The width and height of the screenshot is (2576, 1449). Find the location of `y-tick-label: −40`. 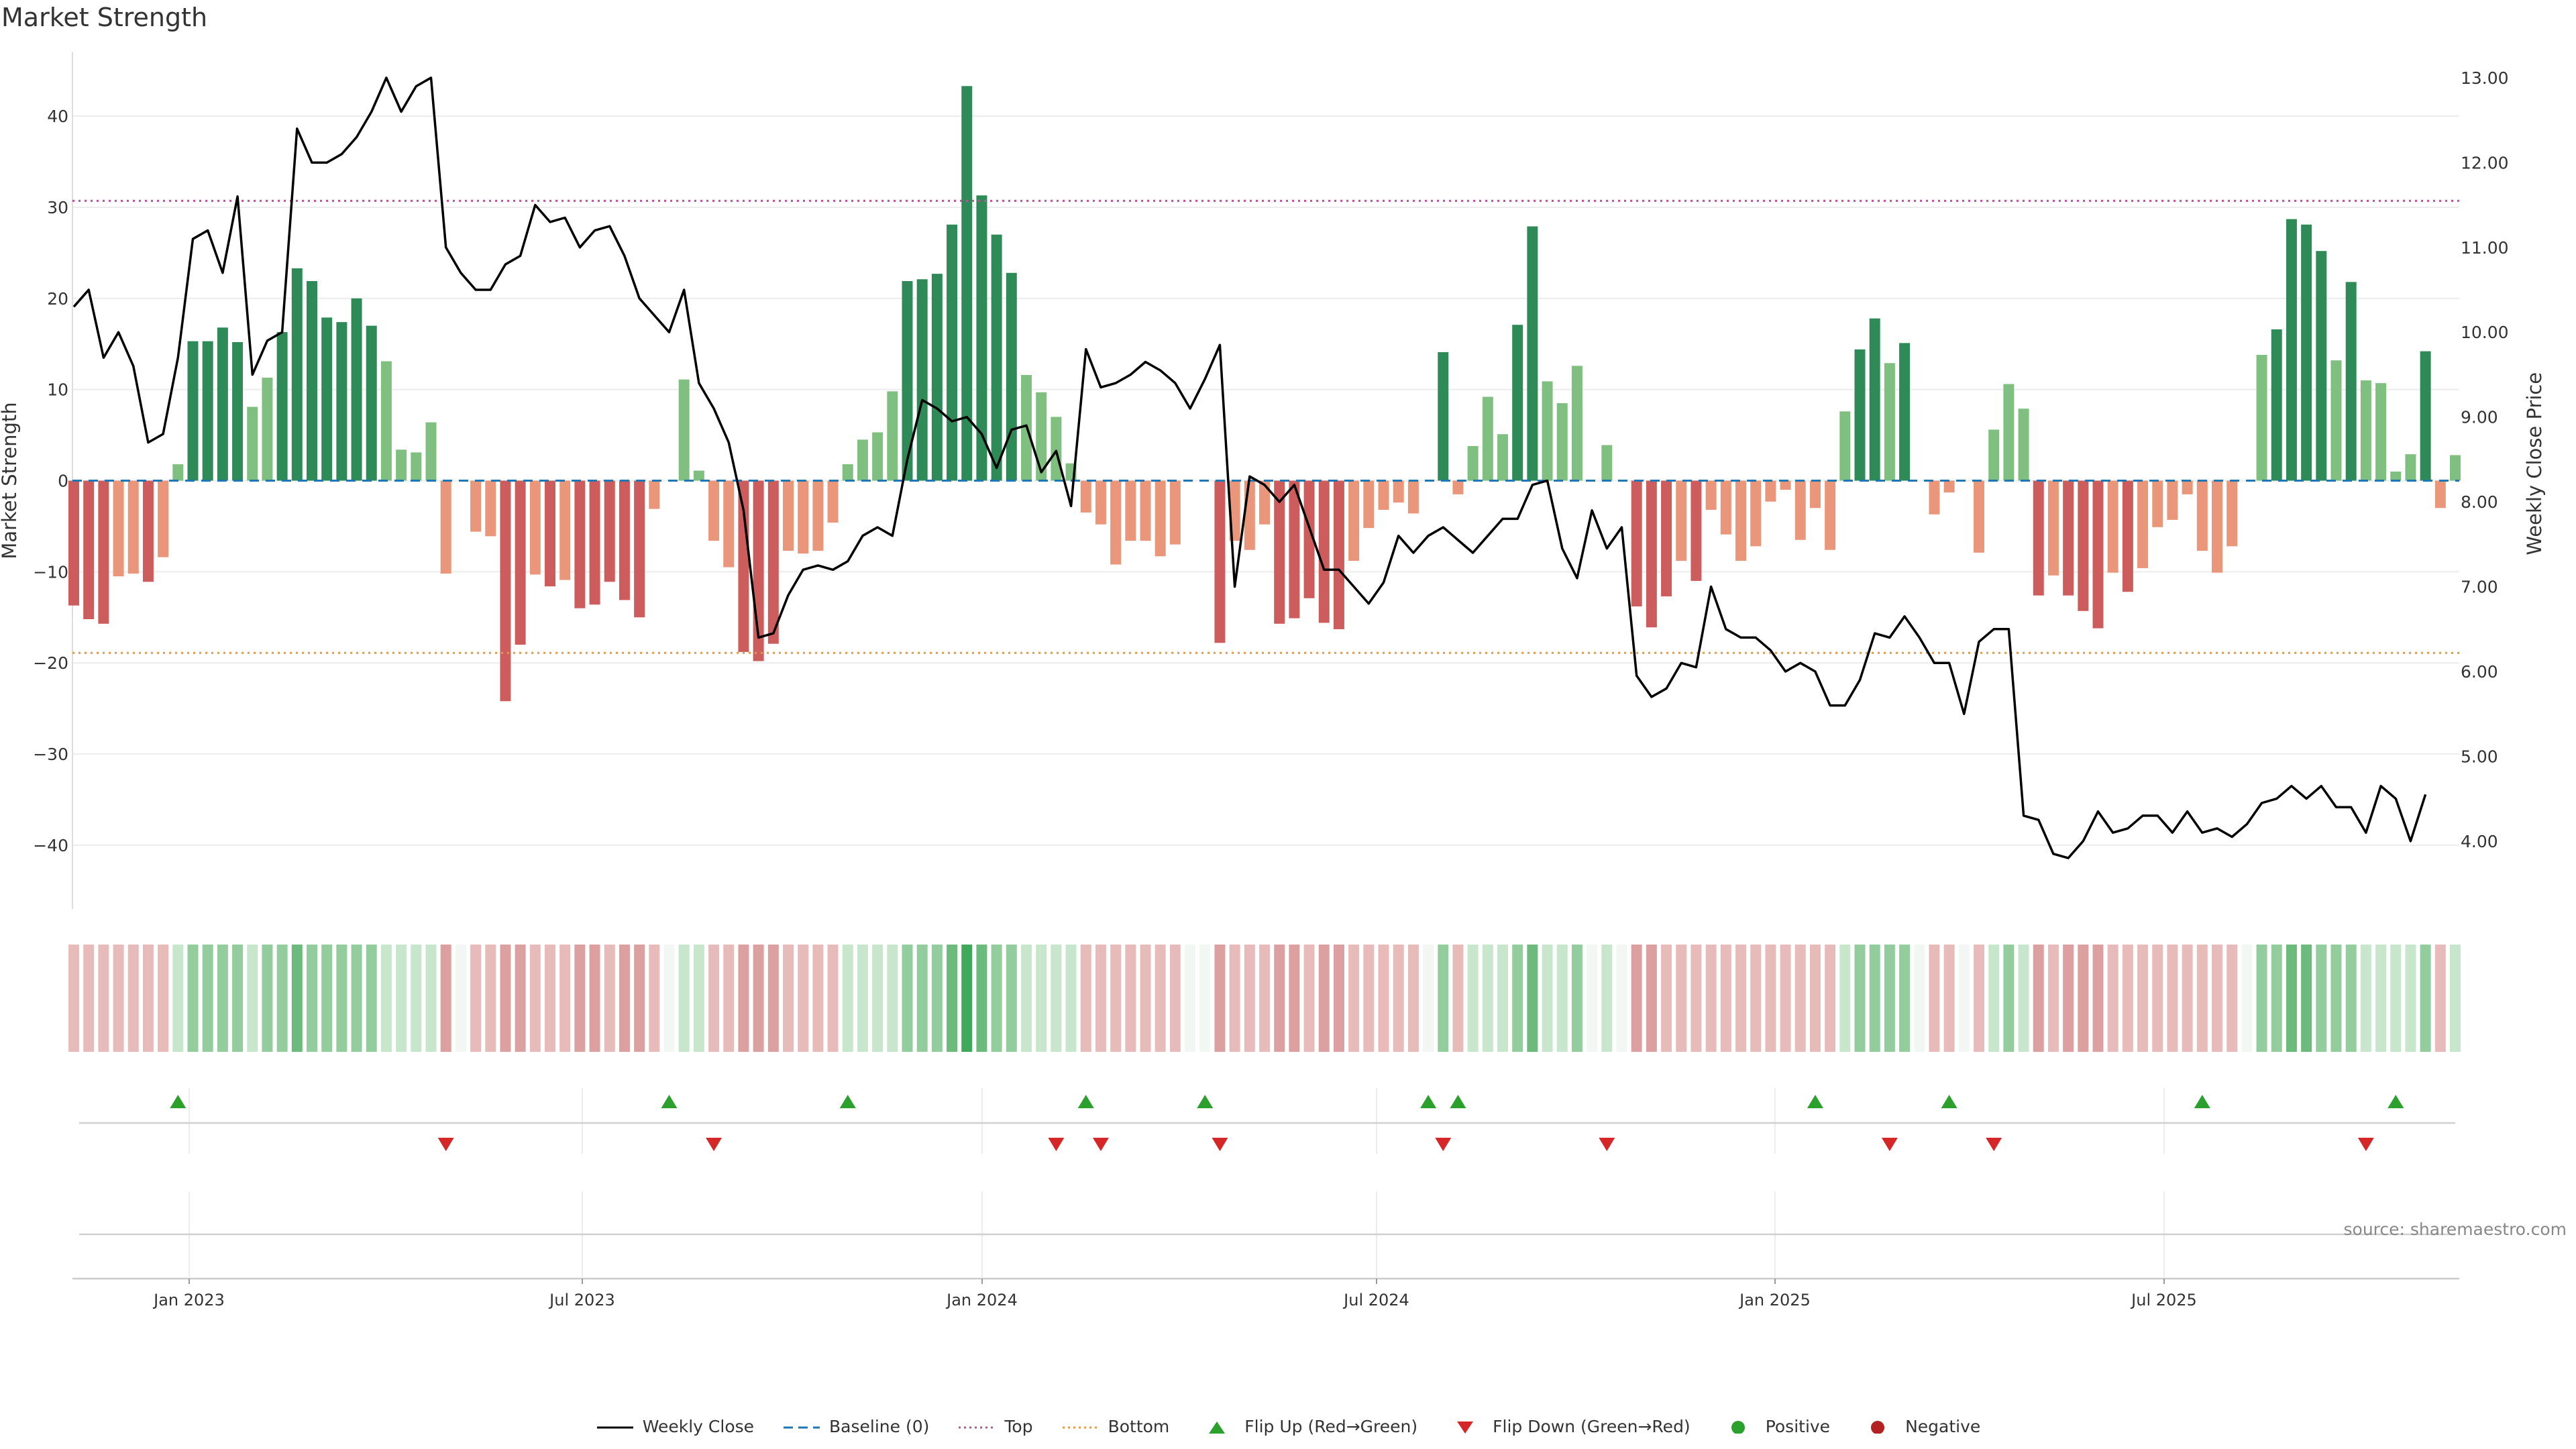

y-tick-label: −40 is located at coordinates (50, 845).